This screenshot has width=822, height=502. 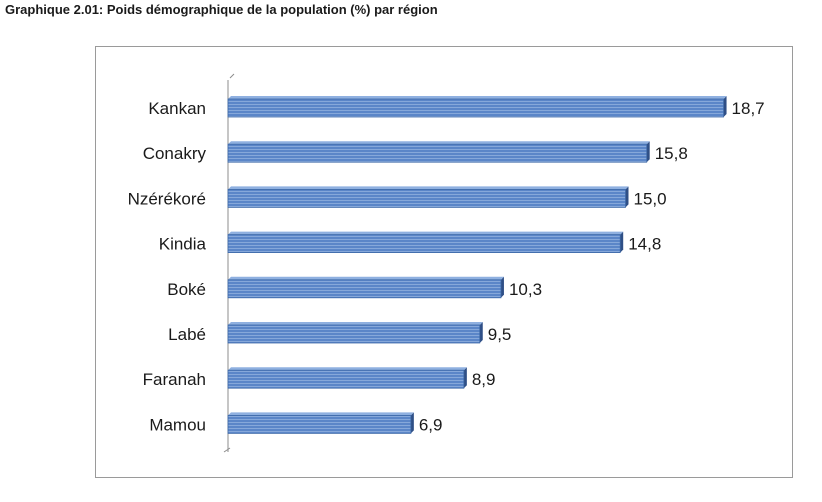 What do you see at coordinates (644, 244) in the screenshot?
I see `data-label: 14,8` at bounding box center [644, 244].